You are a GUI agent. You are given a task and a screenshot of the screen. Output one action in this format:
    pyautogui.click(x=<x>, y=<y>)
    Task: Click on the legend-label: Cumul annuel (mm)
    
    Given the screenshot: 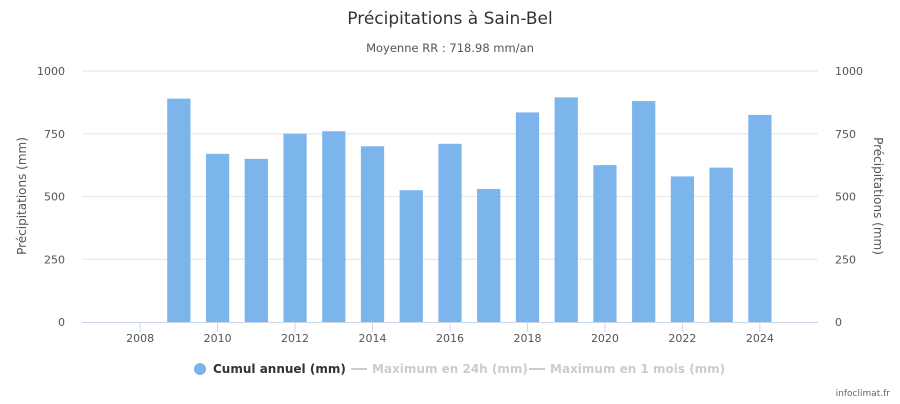 What is the action you would take?
    pyautogui.click(x=279, y=369)
    